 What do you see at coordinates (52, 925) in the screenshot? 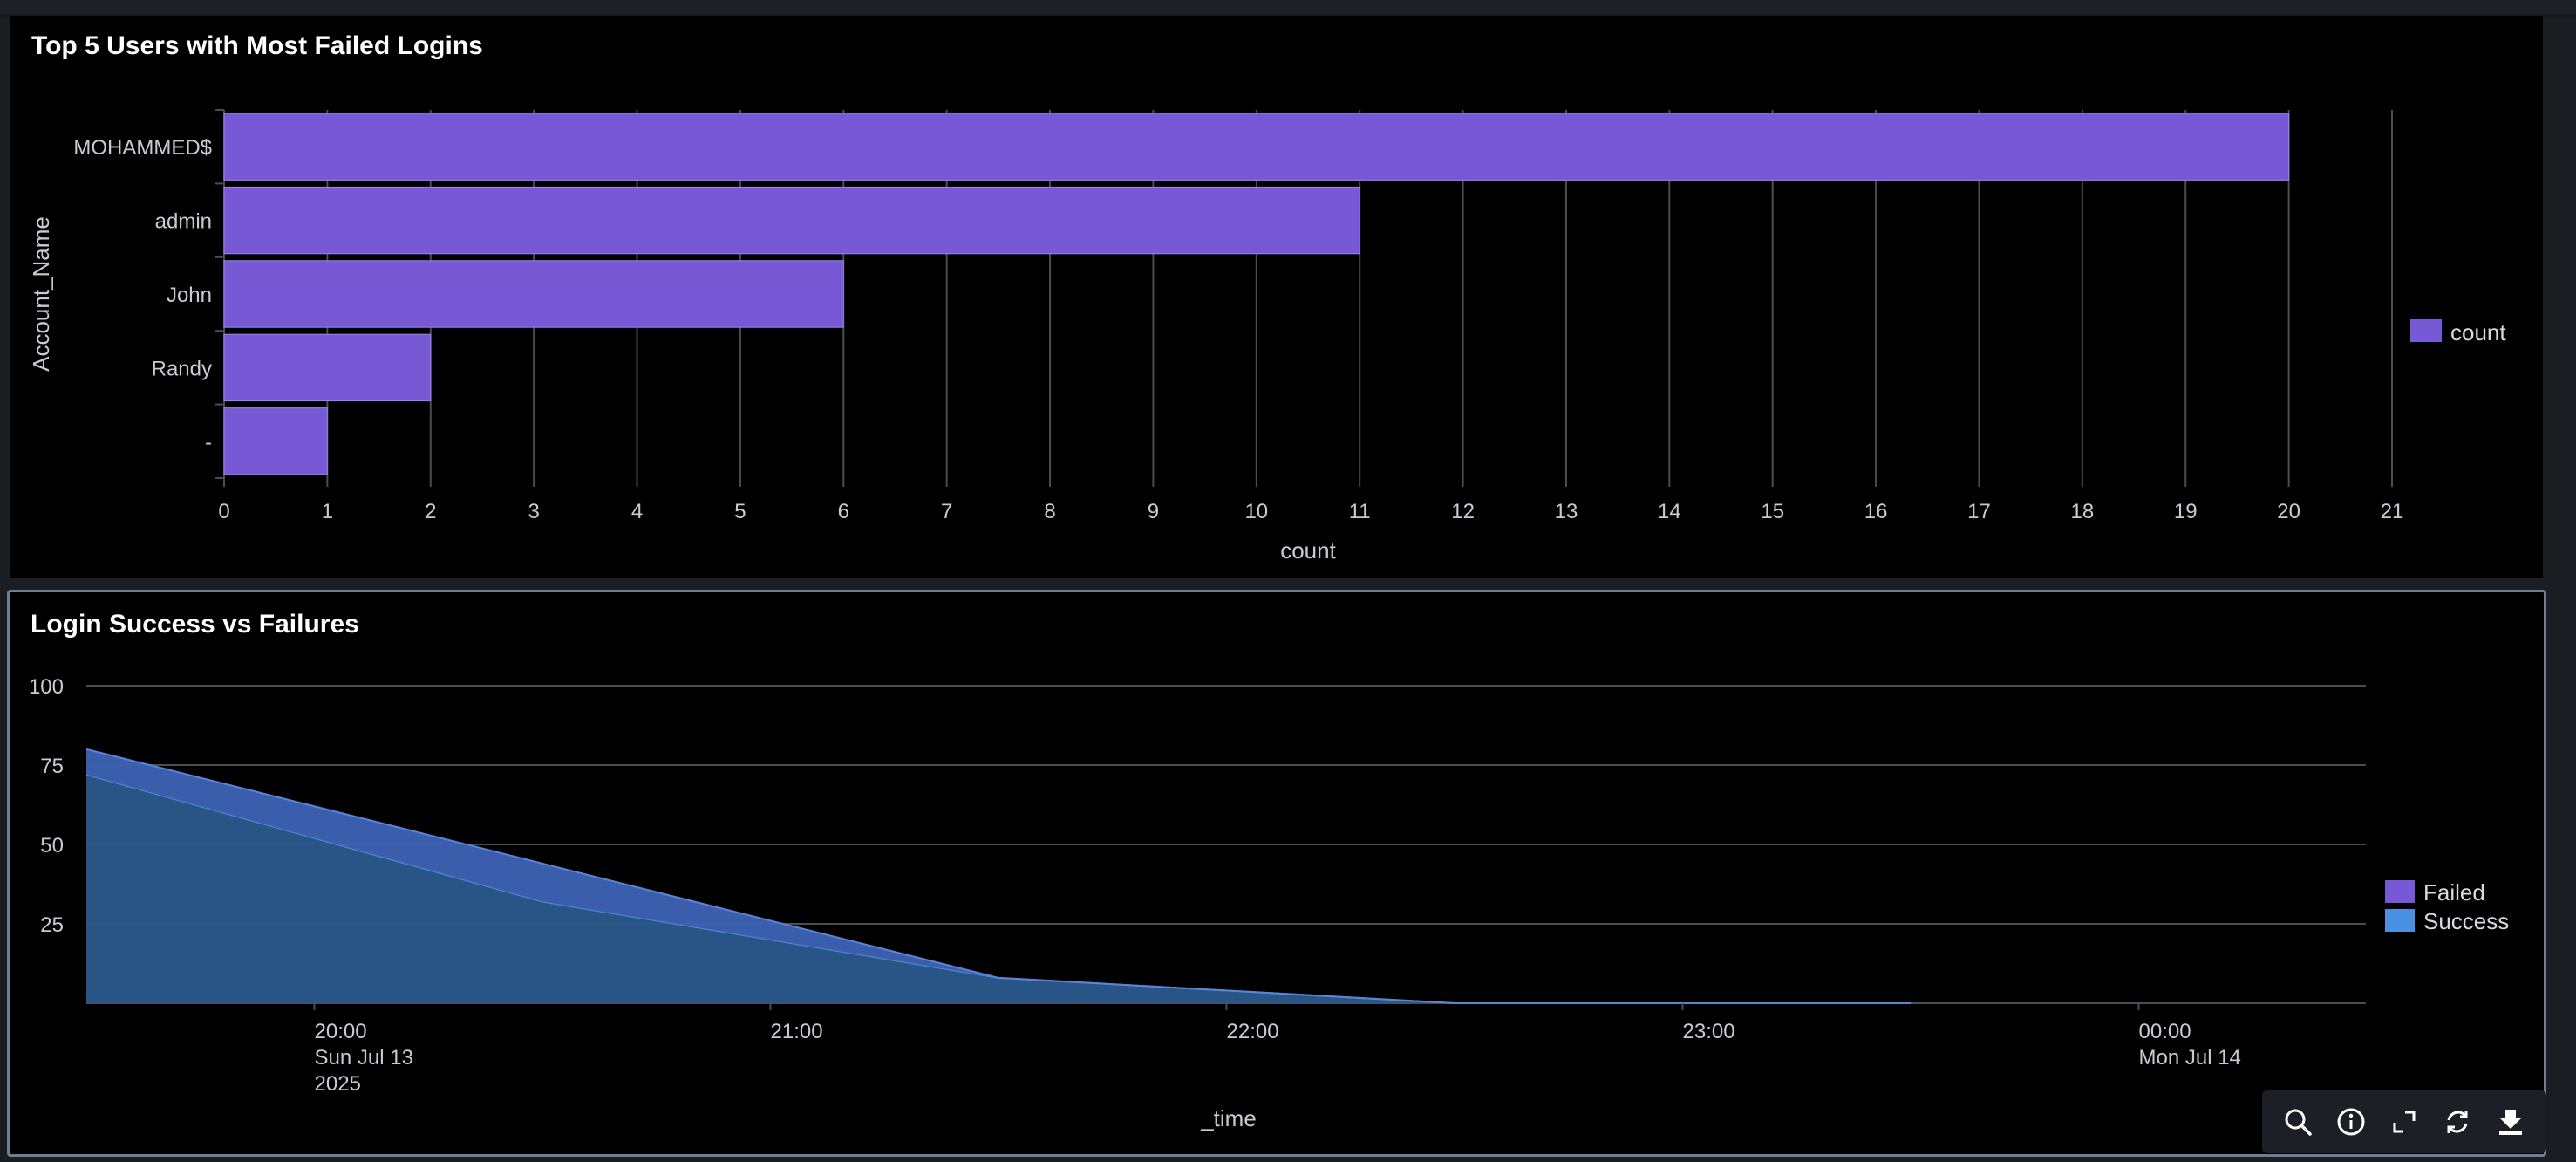
I see `y-tick-label: 25` at bounding box center [52, 925].